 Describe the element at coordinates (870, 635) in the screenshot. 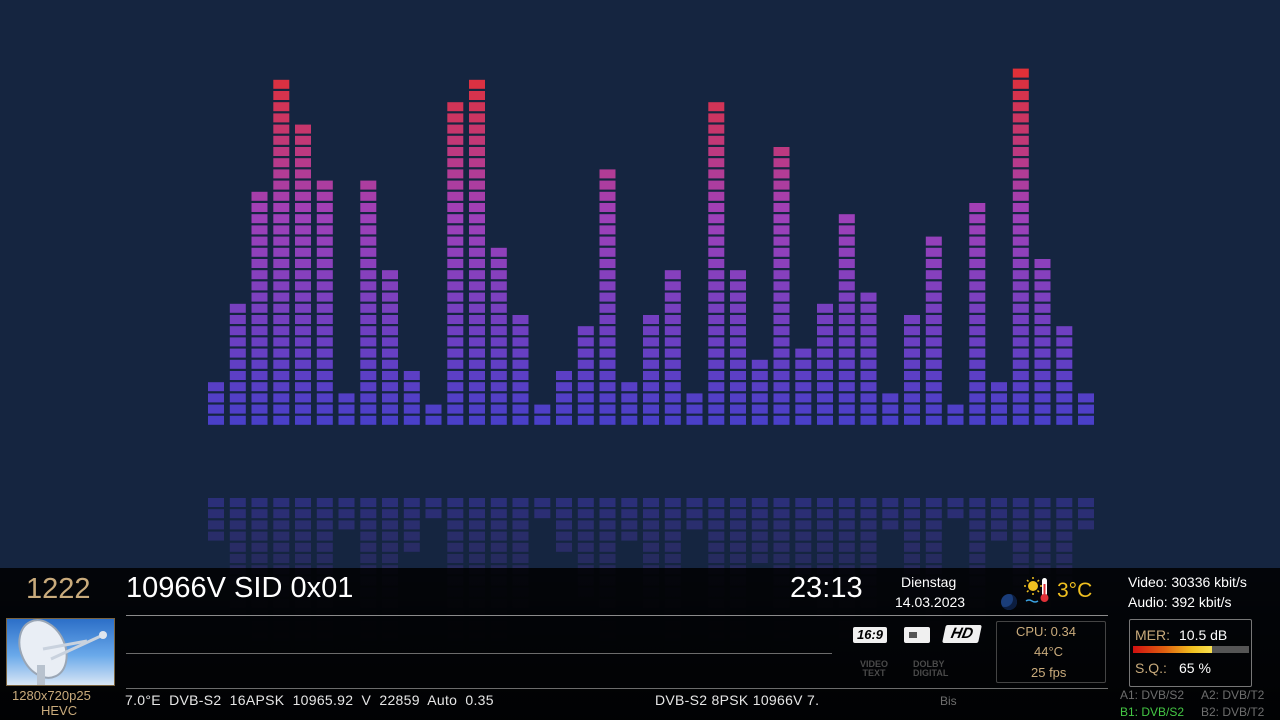

I see `aspect-ratio-badge: 16:9` at that location.